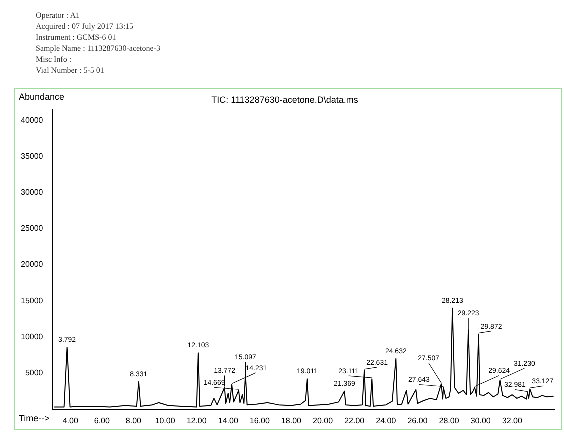  I want to click on x-tick-label: 28.00, so click(449, 421).